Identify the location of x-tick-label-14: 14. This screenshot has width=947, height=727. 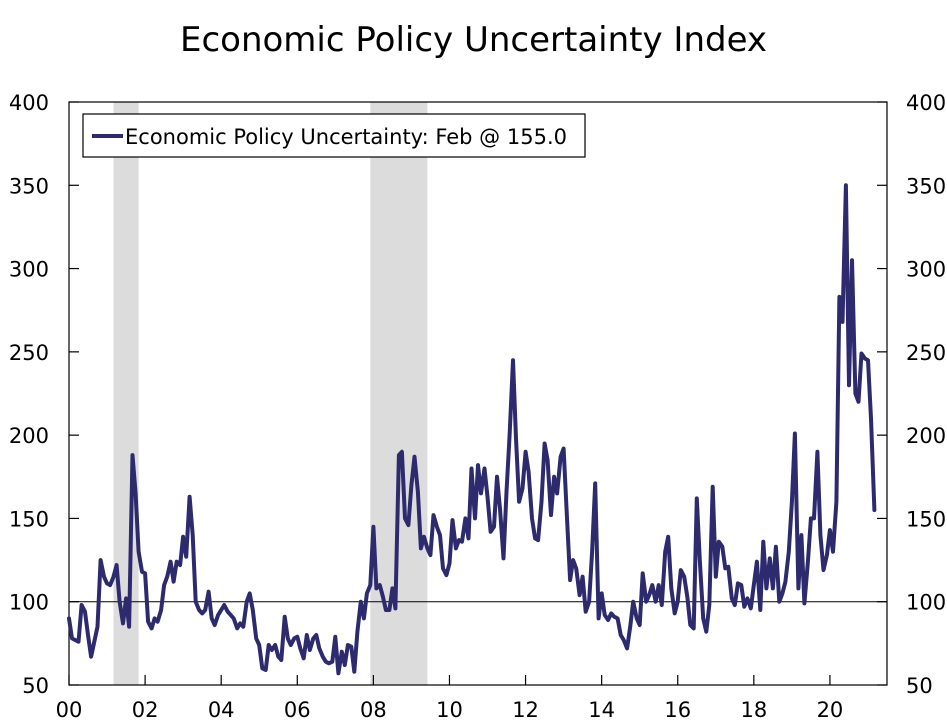
(601, 710).